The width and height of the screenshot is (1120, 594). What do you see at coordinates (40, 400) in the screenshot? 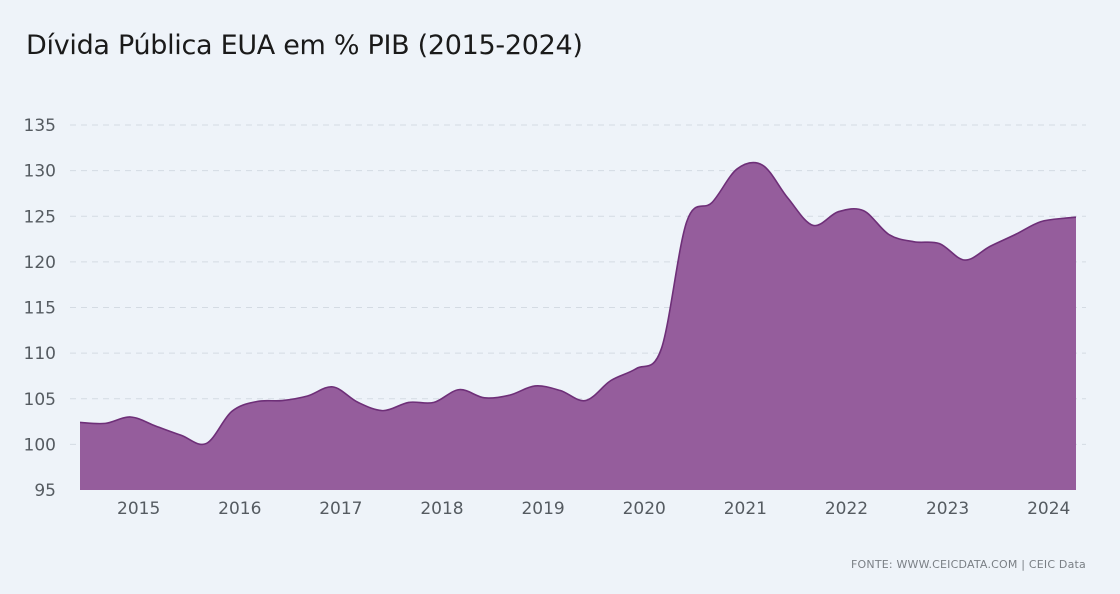
I see `y-tick-label: 105` at bounding box center [40, 400].